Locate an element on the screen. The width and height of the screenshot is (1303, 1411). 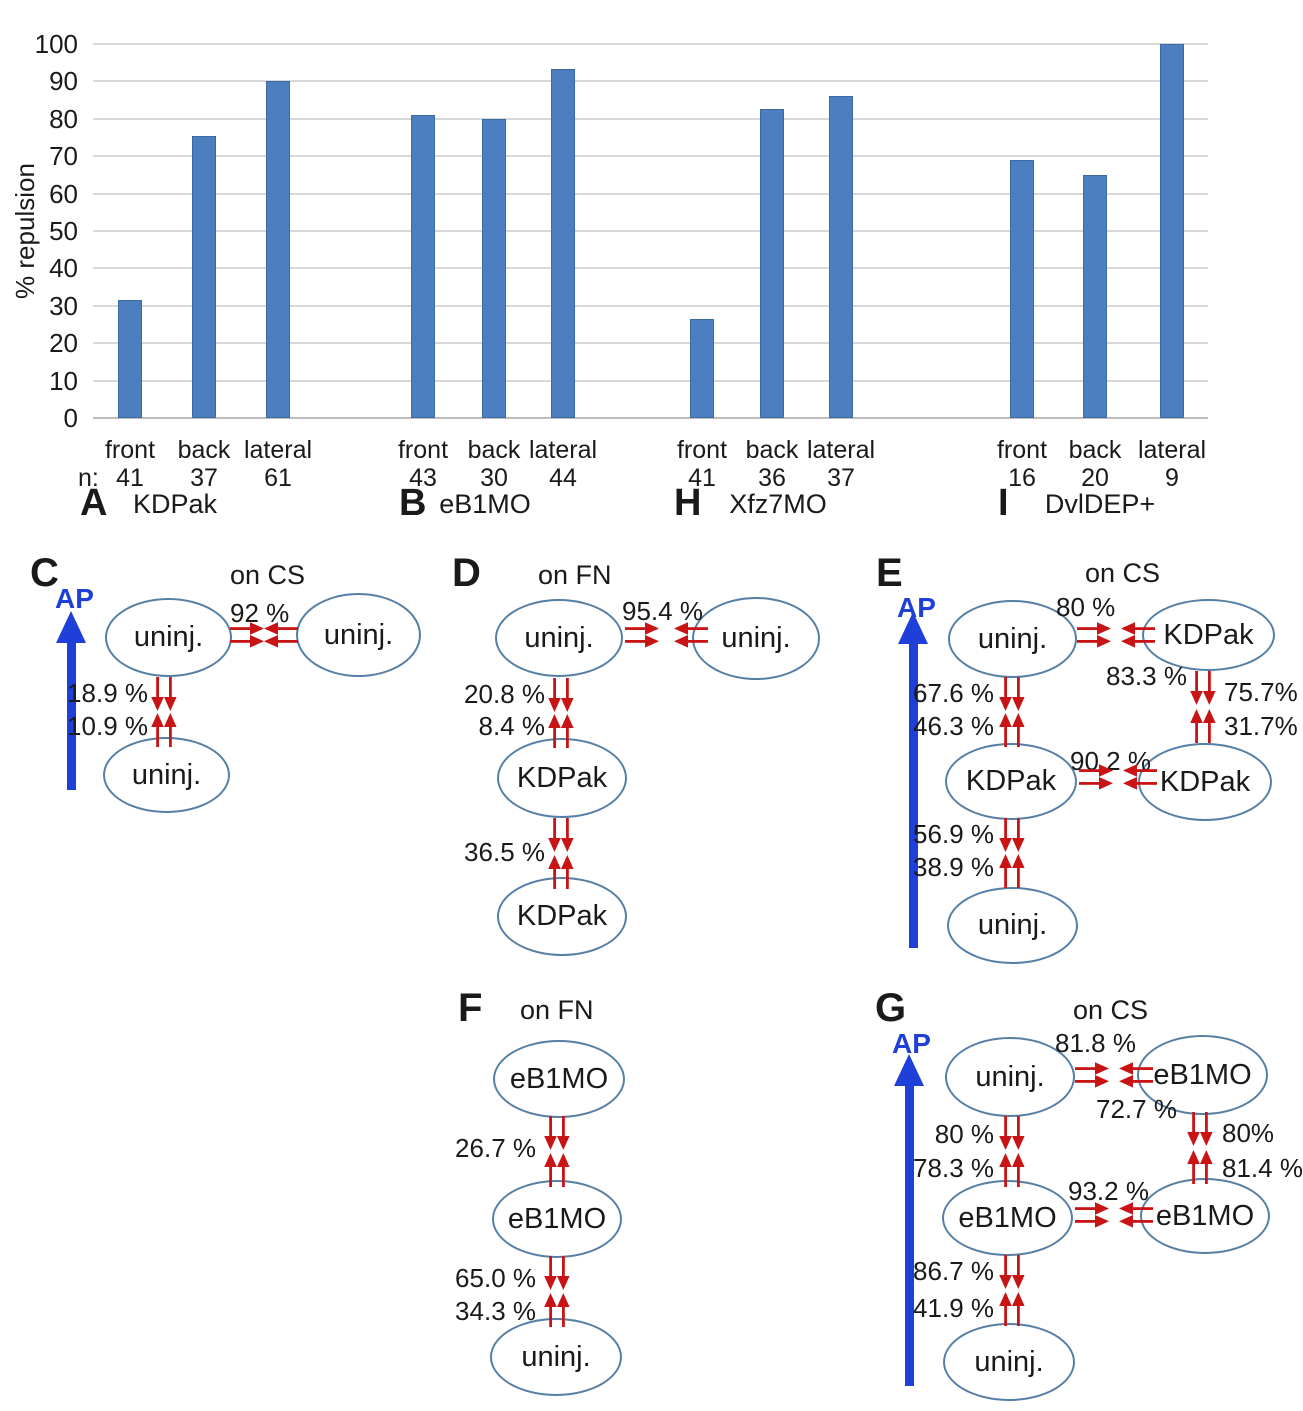
pct-label: 75.7% is located at coordinates (1261, 692).